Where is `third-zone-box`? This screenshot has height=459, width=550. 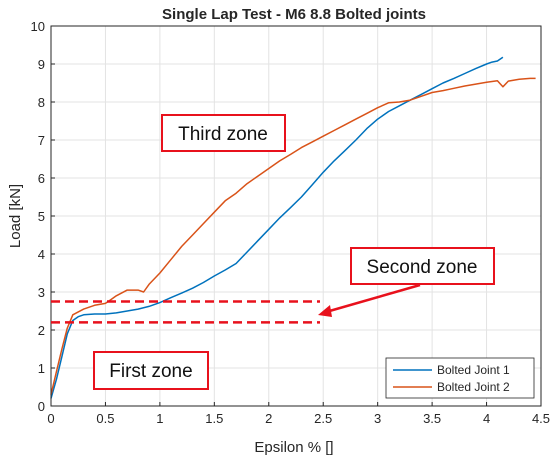
third-zone-box is located at coordinates (223, 133).